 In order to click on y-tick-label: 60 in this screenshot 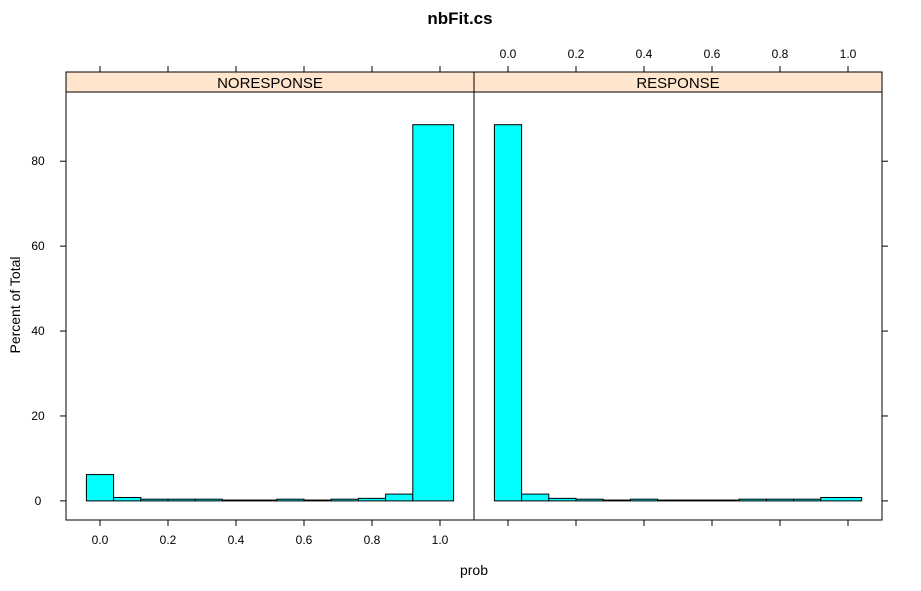, I will do `click(38, 246)`.